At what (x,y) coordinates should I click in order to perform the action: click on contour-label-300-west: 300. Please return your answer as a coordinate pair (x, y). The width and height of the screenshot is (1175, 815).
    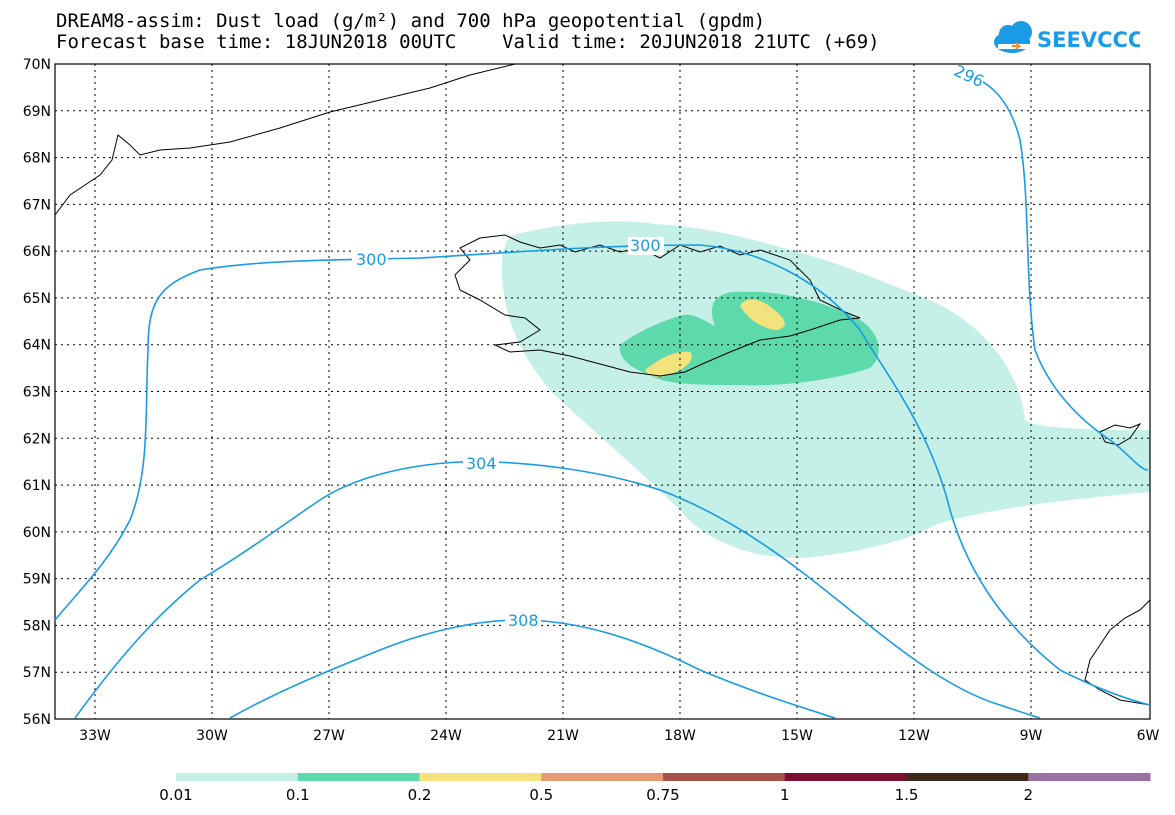
    Looking at the image, I should click on (371, 259).